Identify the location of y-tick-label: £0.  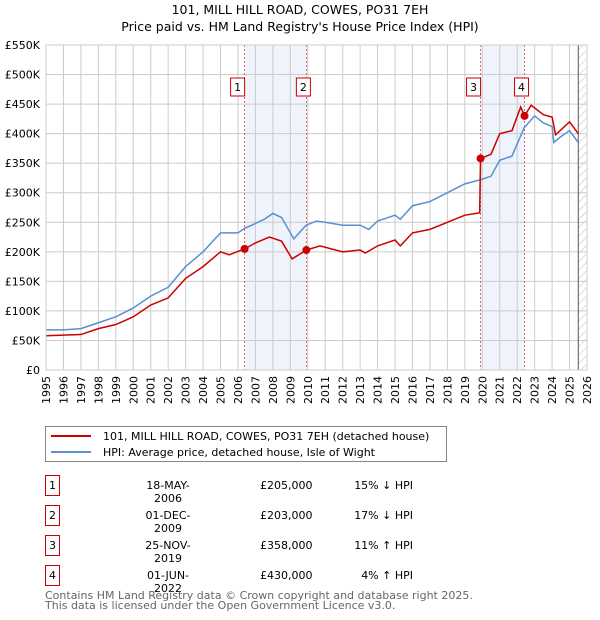
(33, 370).